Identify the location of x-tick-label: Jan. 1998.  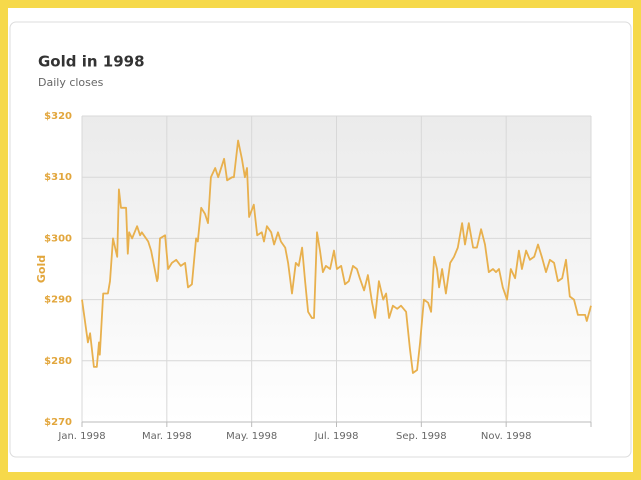
(81, 436).